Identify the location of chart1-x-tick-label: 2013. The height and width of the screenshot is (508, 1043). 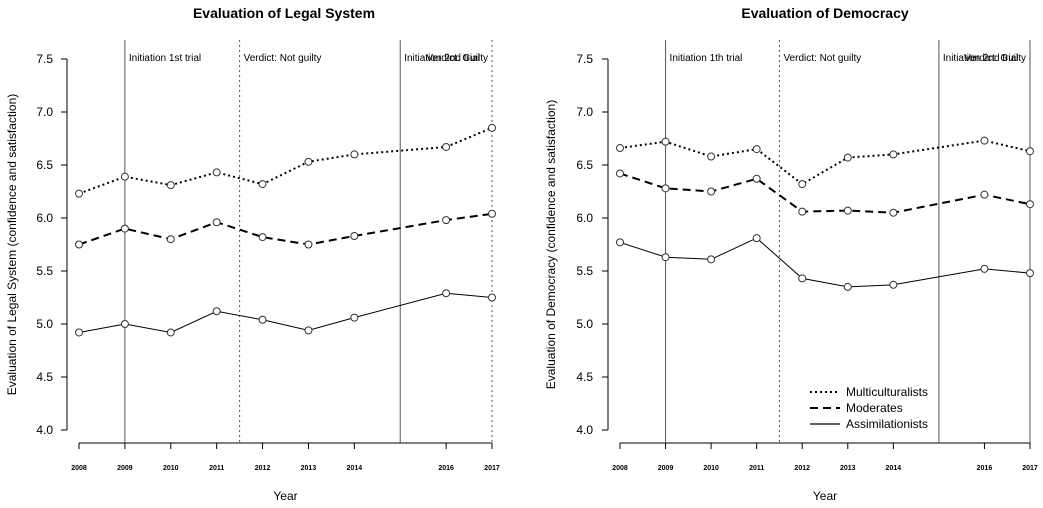
(309, 468).